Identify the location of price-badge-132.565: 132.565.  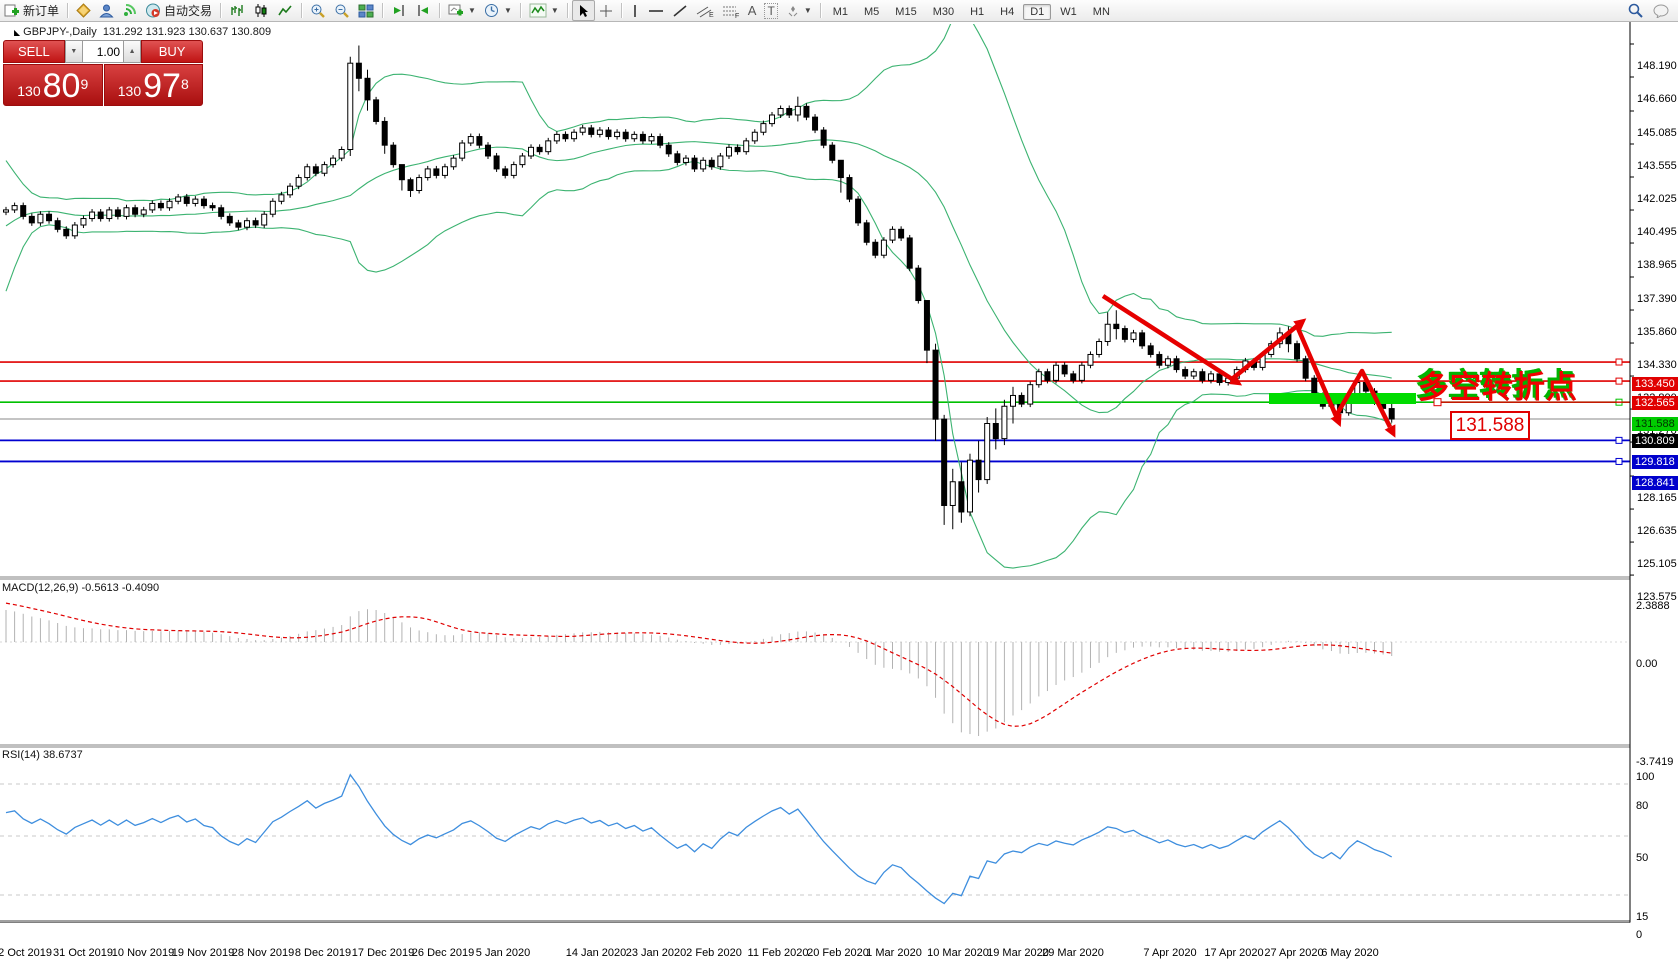
(1655, 403).